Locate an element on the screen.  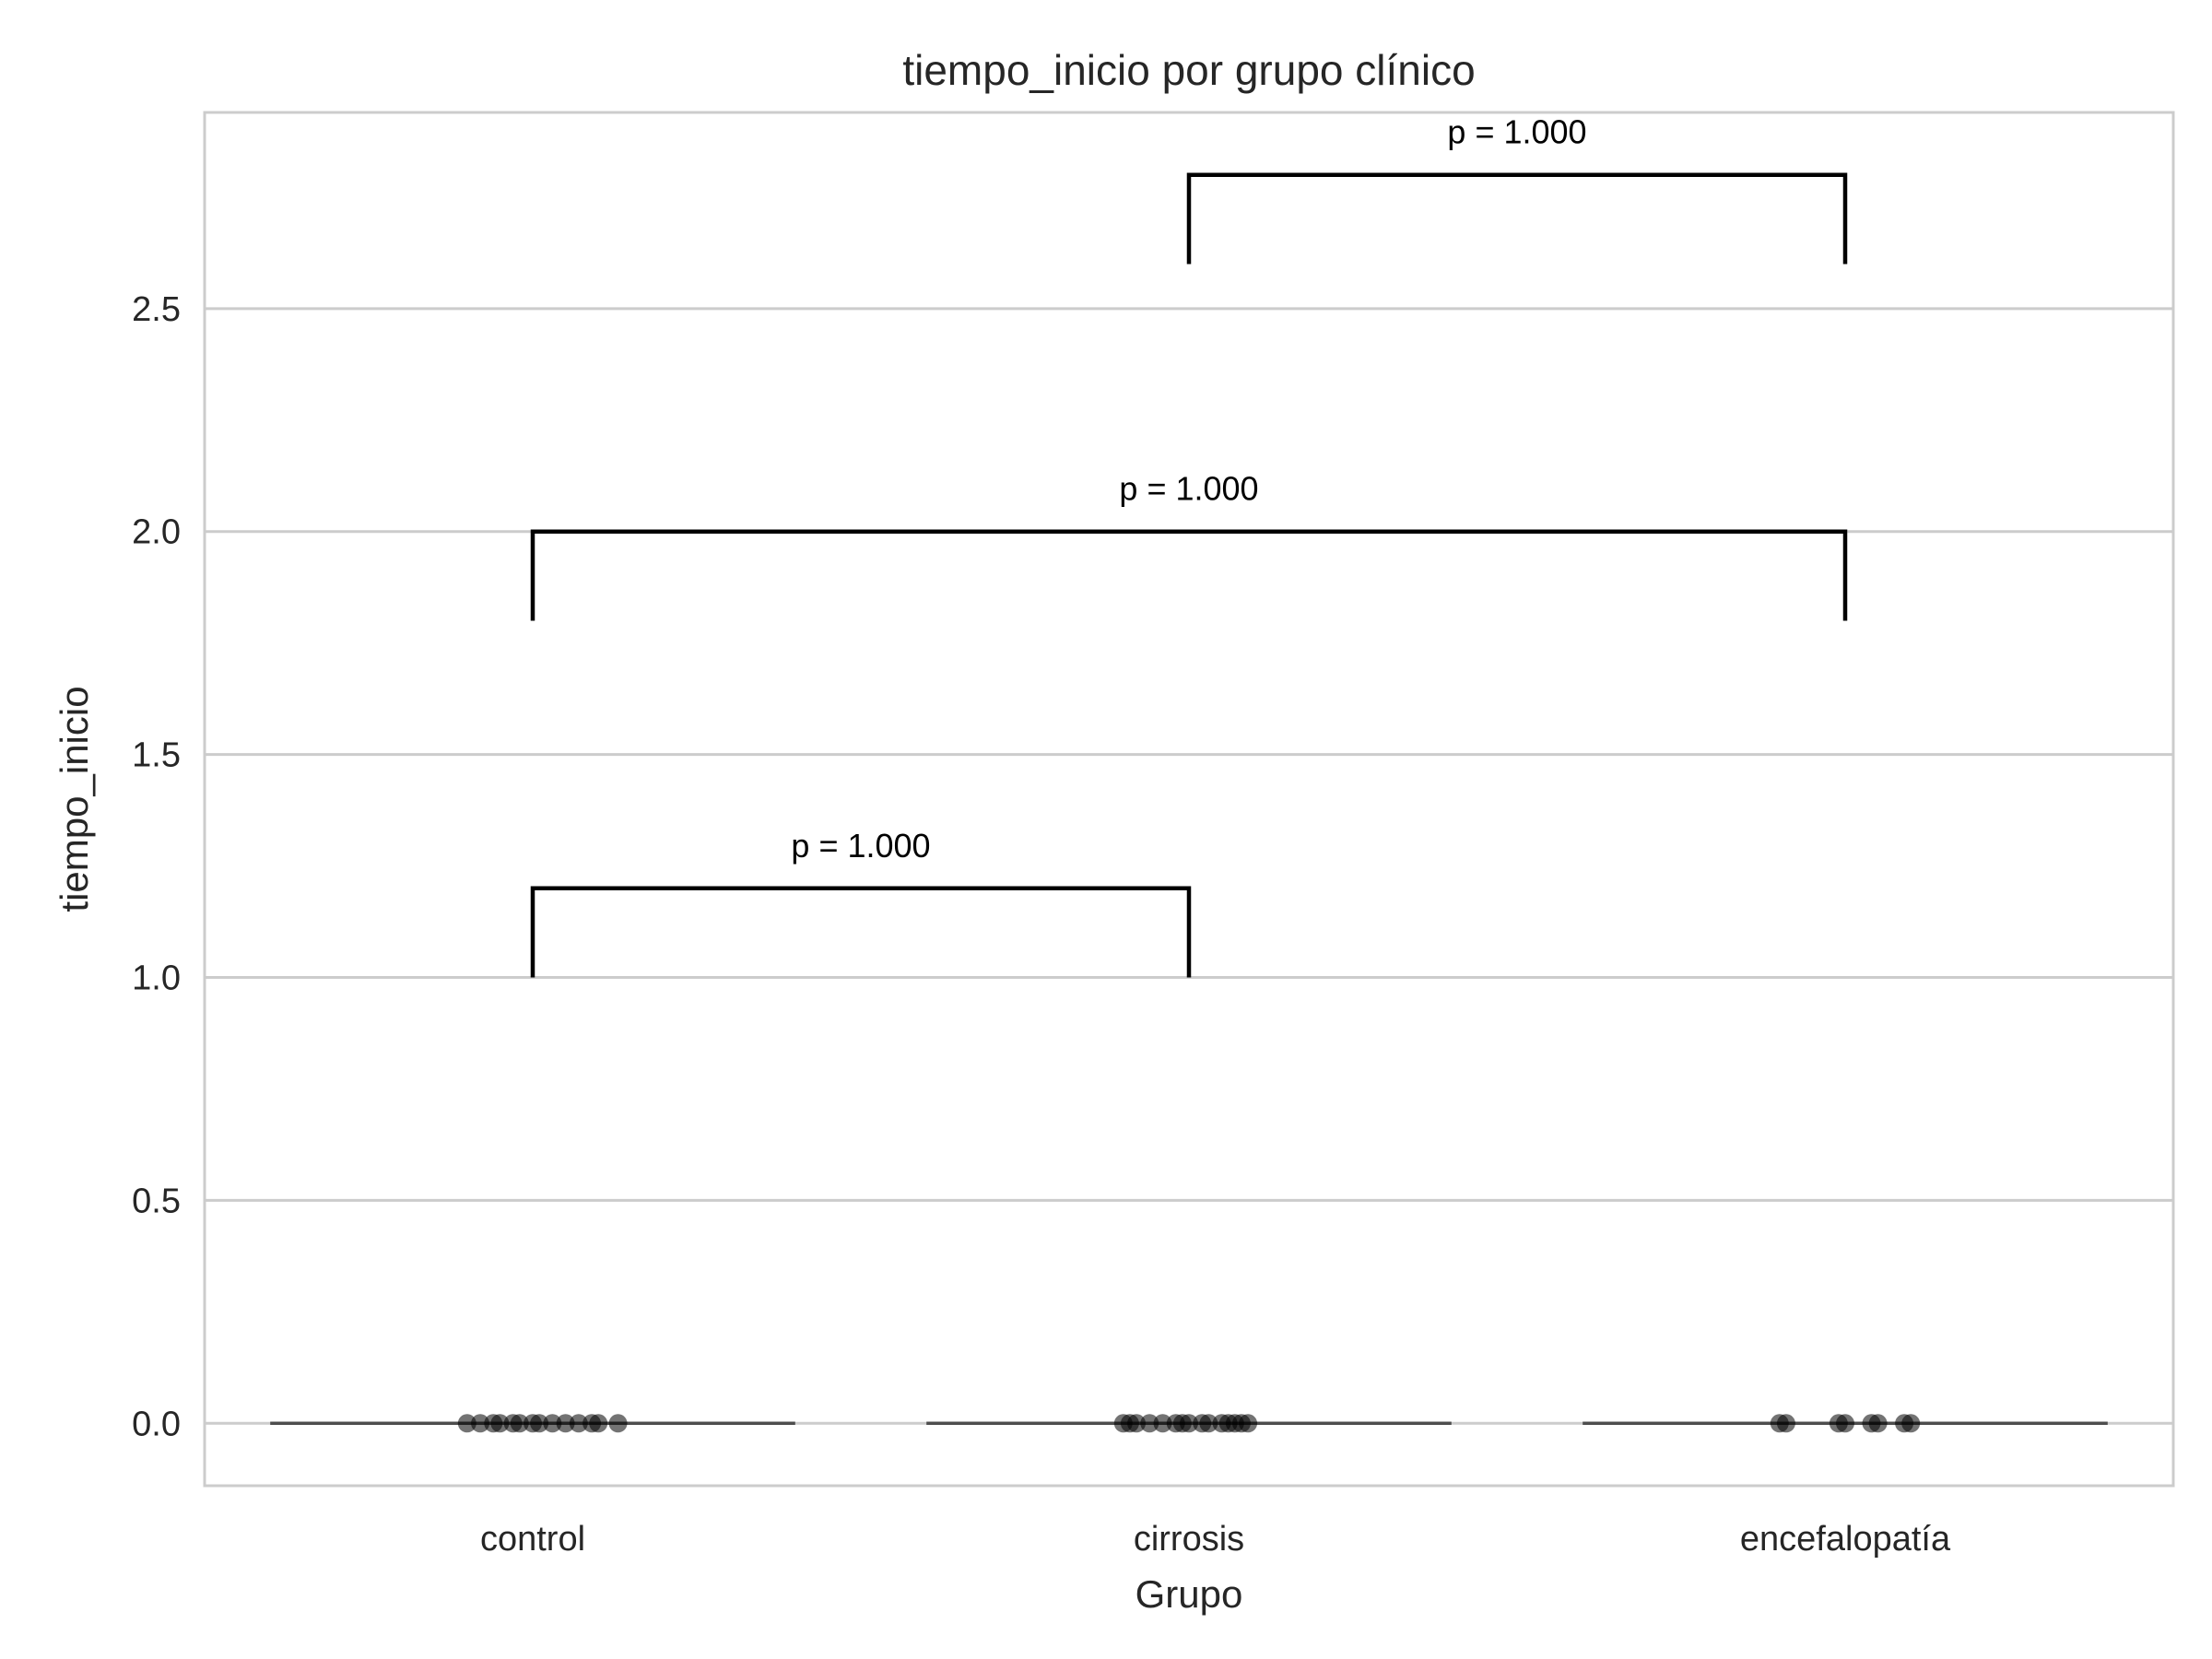
y-tick-labels: 0.0 0.5 1.0 1.5 2.0 2.5 is located at coordinates (156, 866).